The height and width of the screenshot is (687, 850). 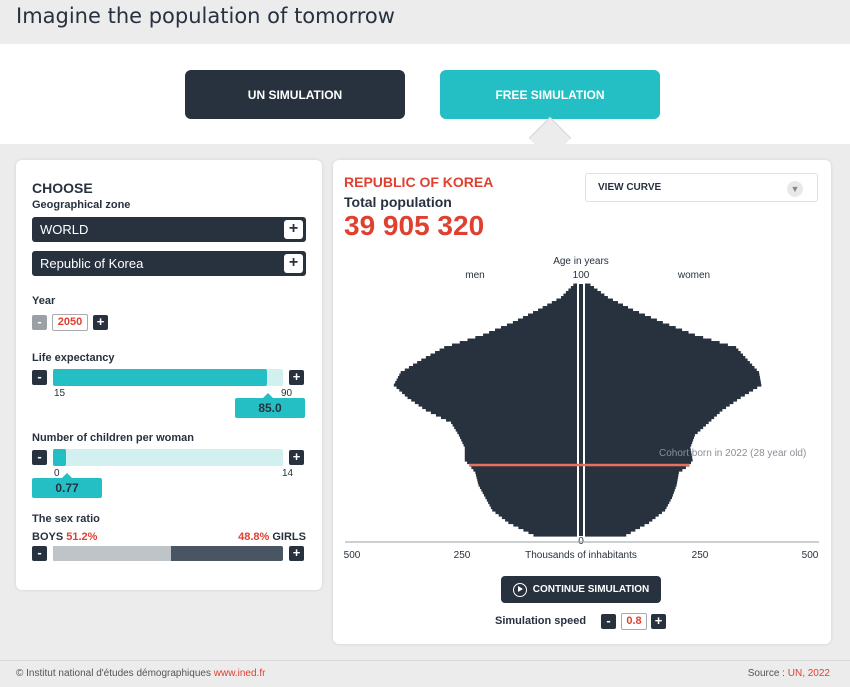 What do you see at coordinates (295, 94) in the screenshot?
I see `tab-un-simulation: UN SIMULATION` at bounding box center [295, 94].